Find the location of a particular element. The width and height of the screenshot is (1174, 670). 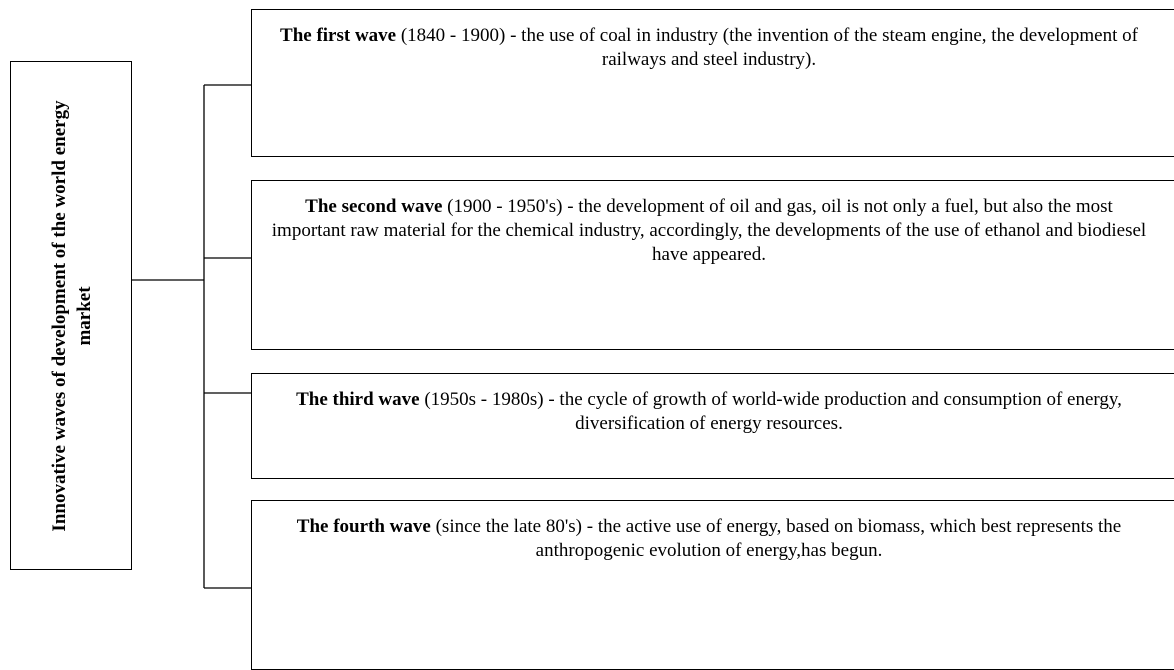

node-title: The third wave is located at coordinates (358, 399).